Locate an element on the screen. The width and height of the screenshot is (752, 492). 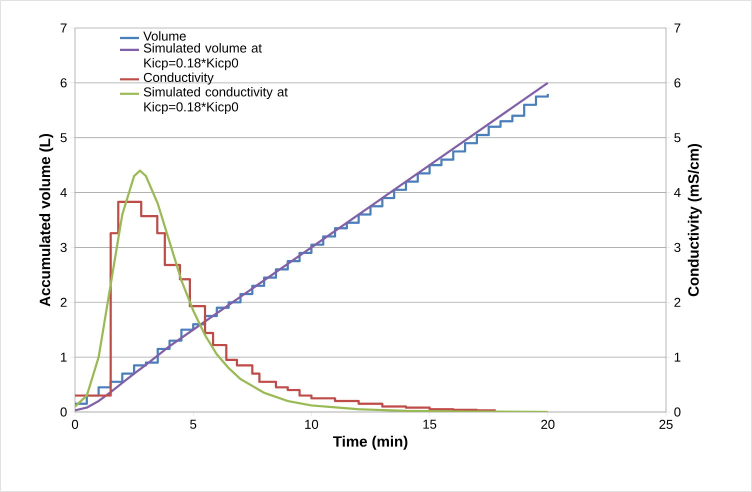
y-tick-label: 4 is located at coordinates (63, 193).